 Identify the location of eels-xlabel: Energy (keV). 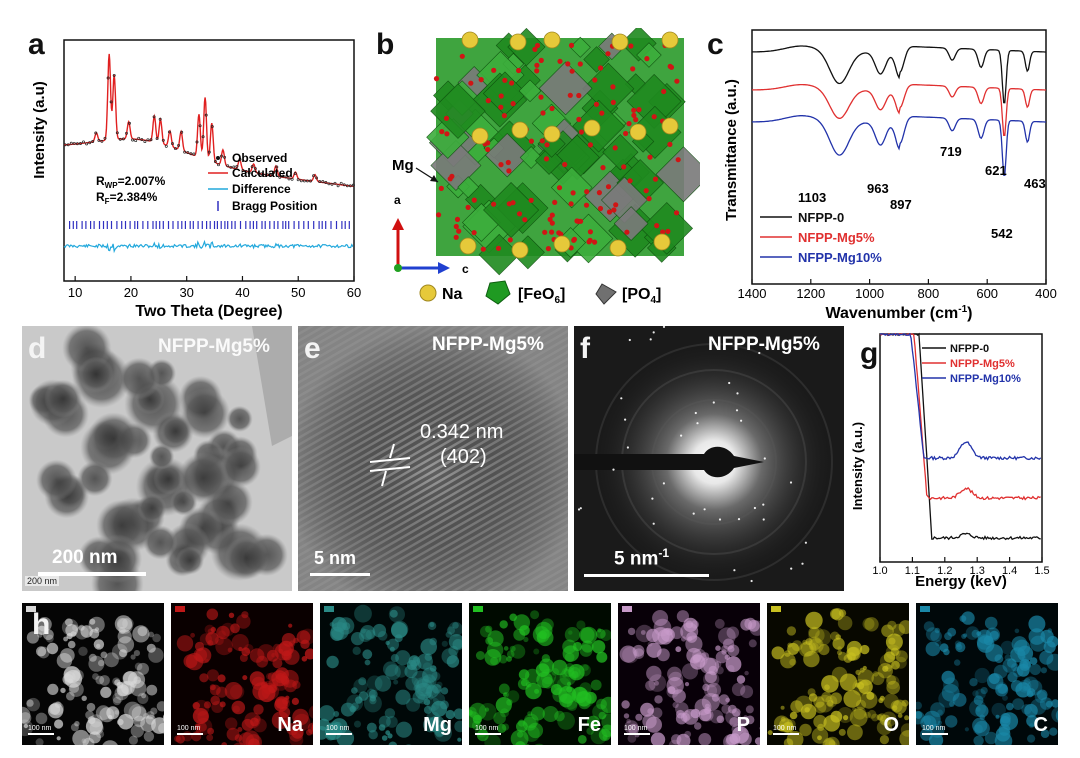
(961, 581).